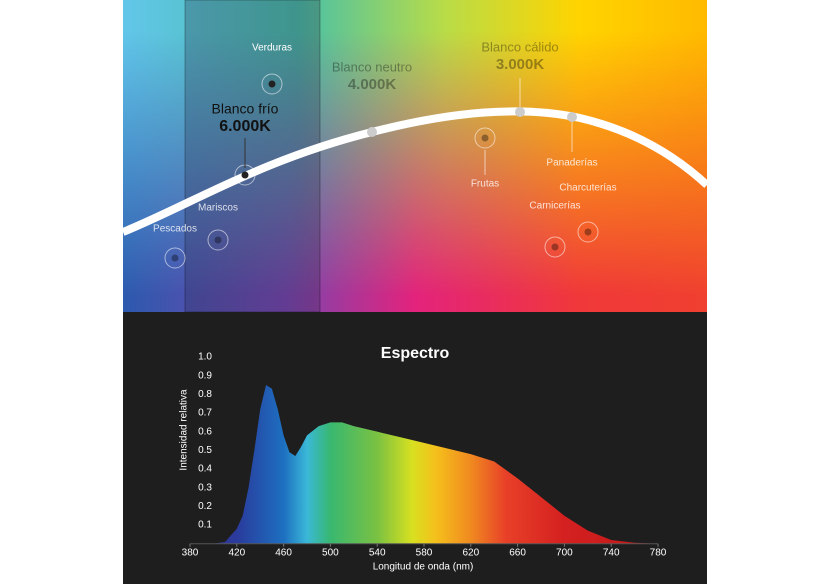  I want to click on x-tick-label: 540, so click(377, 552).